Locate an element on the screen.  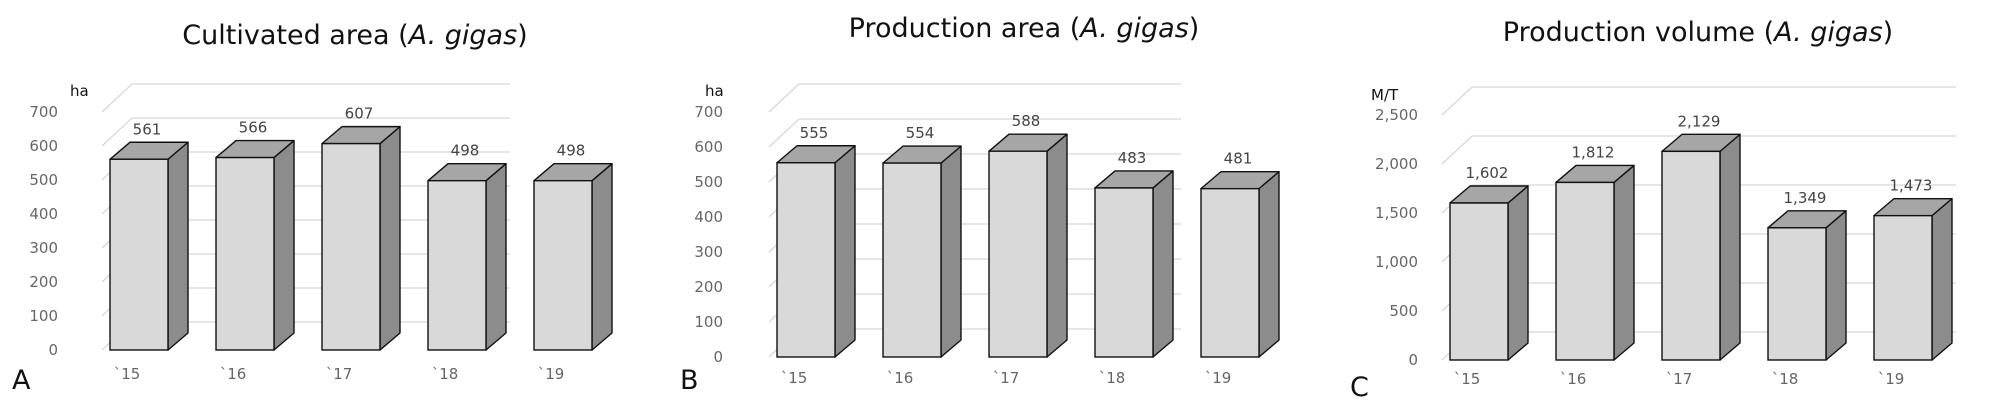
data-label: 566 is located at coordinates (253, 128).